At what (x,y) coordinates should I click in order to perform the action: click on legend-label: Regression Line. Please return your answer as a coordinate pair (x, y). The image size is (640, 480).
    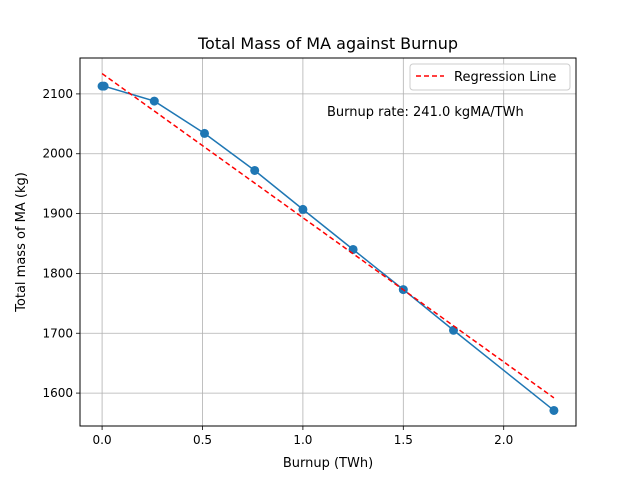
    Looking at the image, I should click on (505, 77).